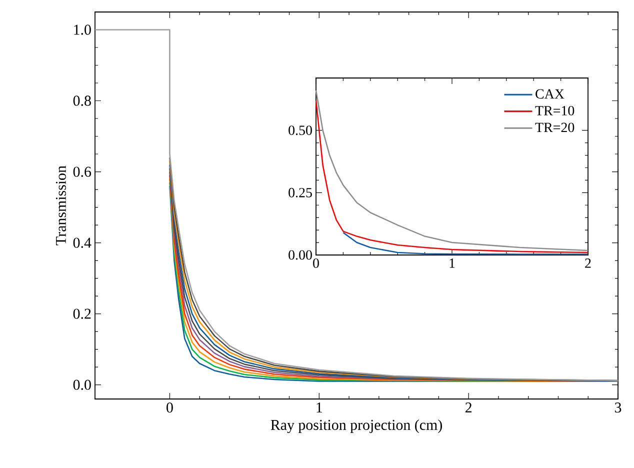 Image resolution: width=634 pixels, height=468 pixels. Describe the element at coordinates (82, 385) in the screenshot. I see `y-tick-label: 0.0` at that location.